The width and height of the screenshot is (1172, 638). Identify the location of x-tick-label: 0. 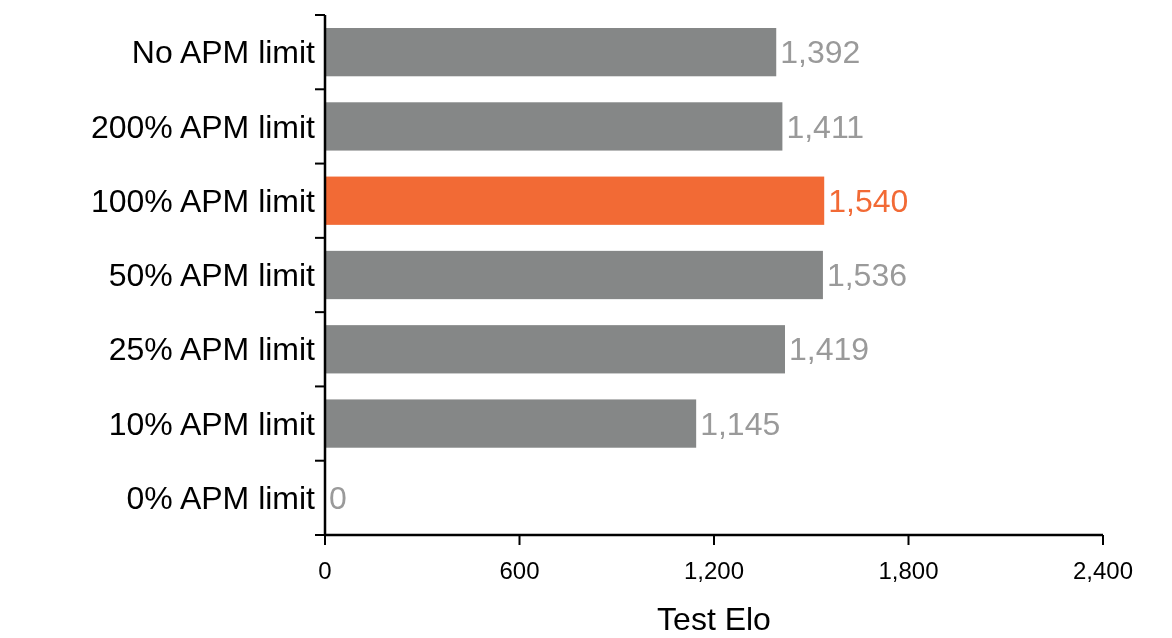
(325, 570).